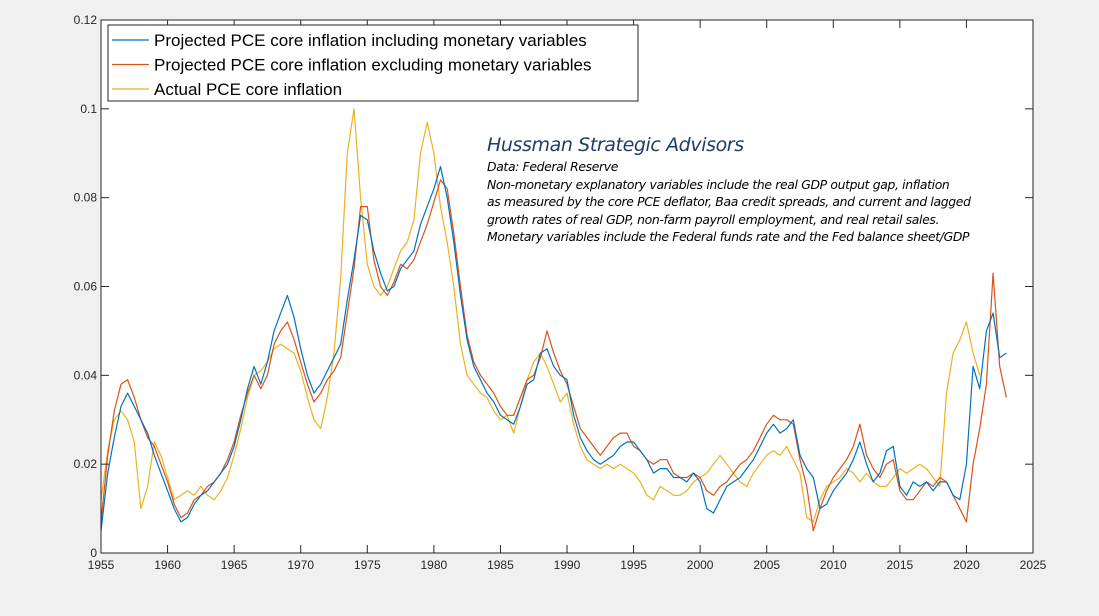  I want to click on x-tick-label: 2020, so click(966, 565).